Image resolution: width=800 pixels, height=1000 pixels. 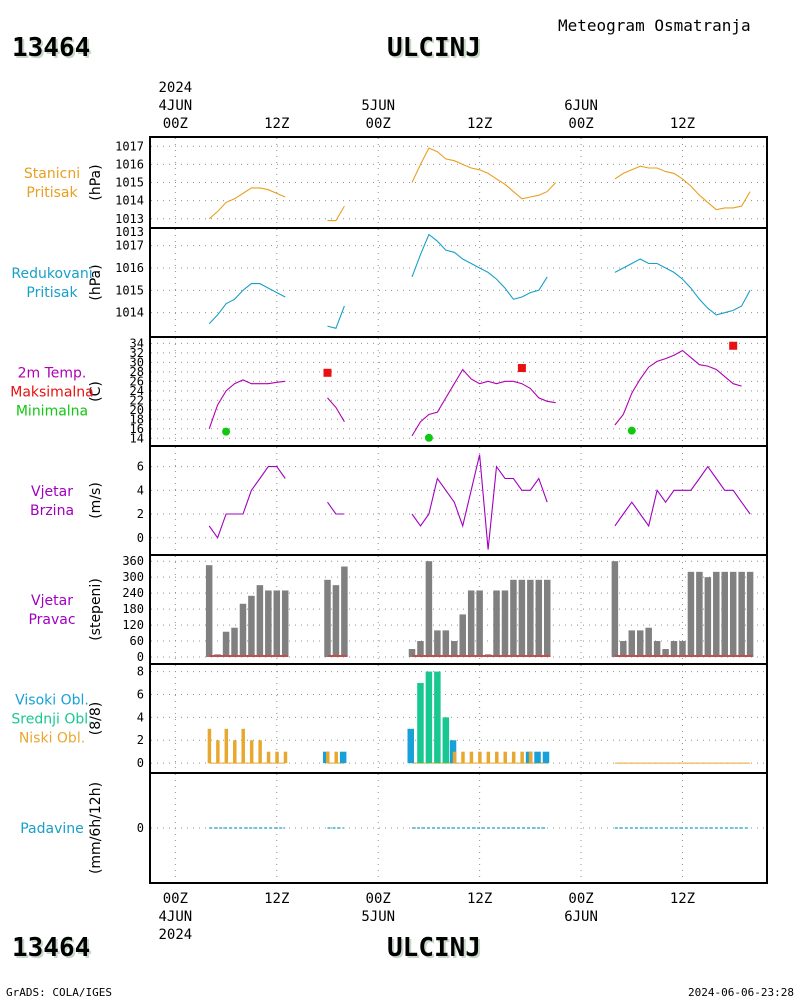 I want to click on station-name-bottom: ULCINJ, so click(x=434, y=948).